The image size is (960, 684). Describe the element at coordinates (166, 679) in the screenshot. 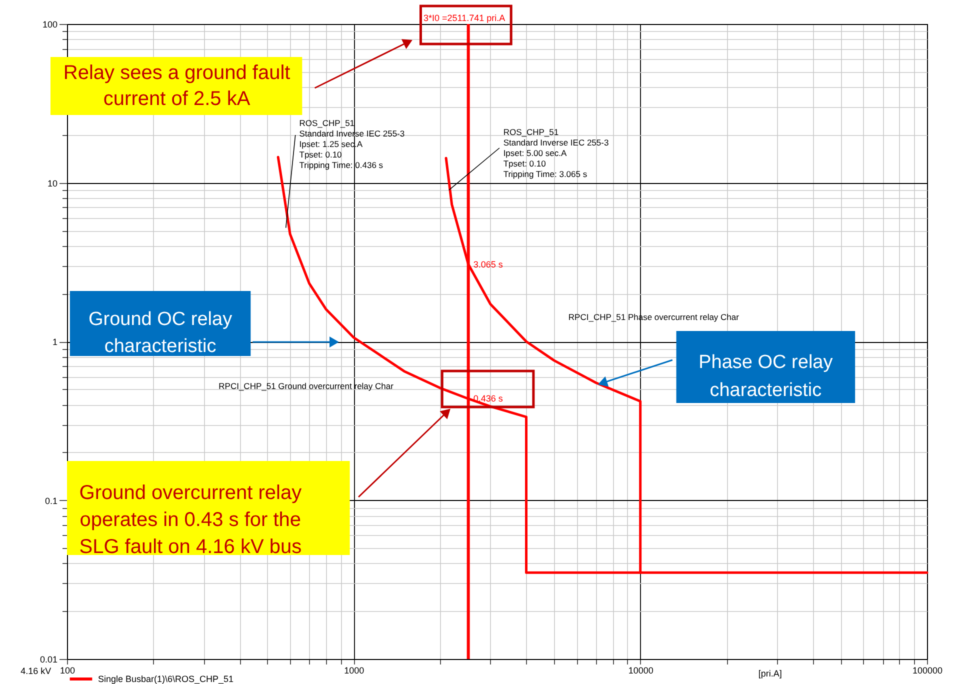

I see `legend-label: Single Busbar(1)\6\ROS_CHP_51` at that location.